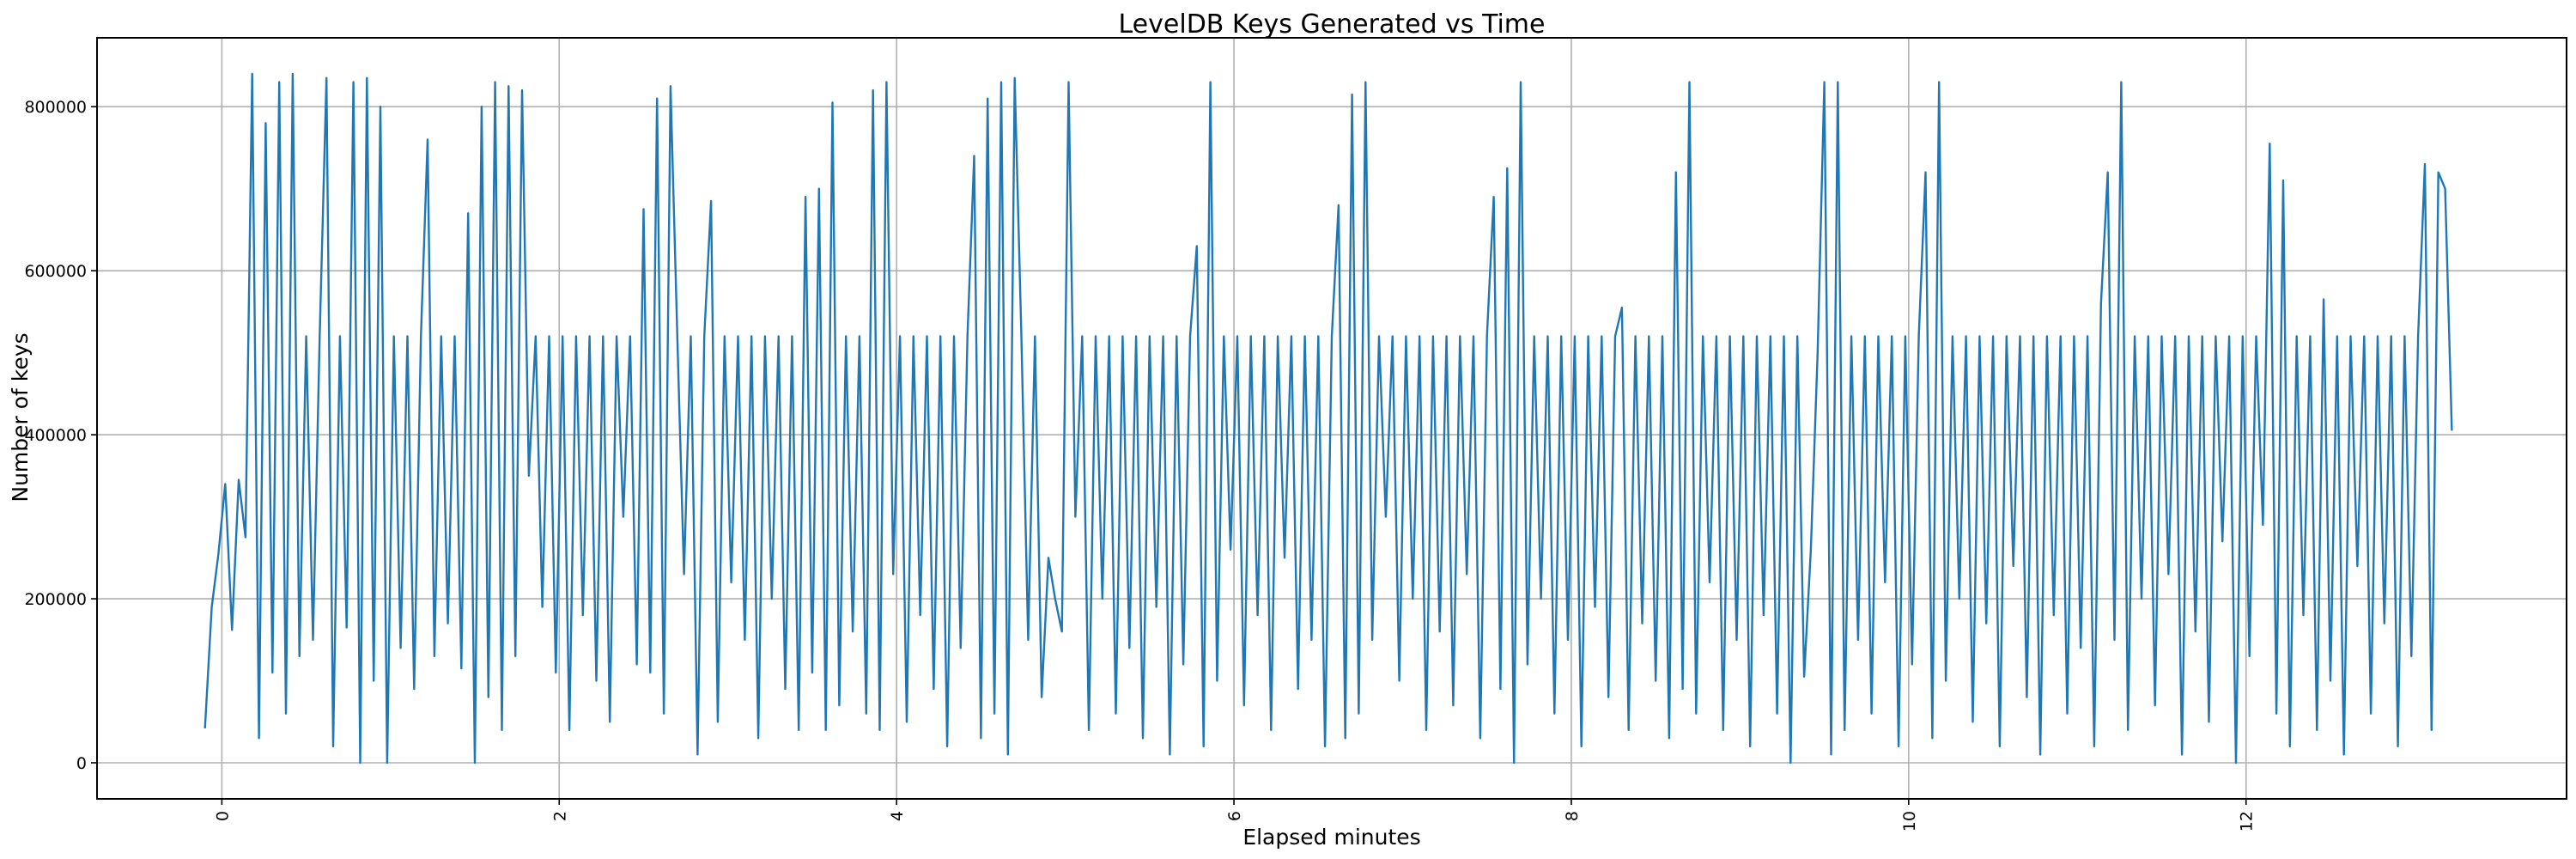 The height and width of the screenshot is (859, 2576). What do you see at coordinates (559, 816) in the screenshot?
I see `x-tick-label: 2` at bounding box center [559, 816].